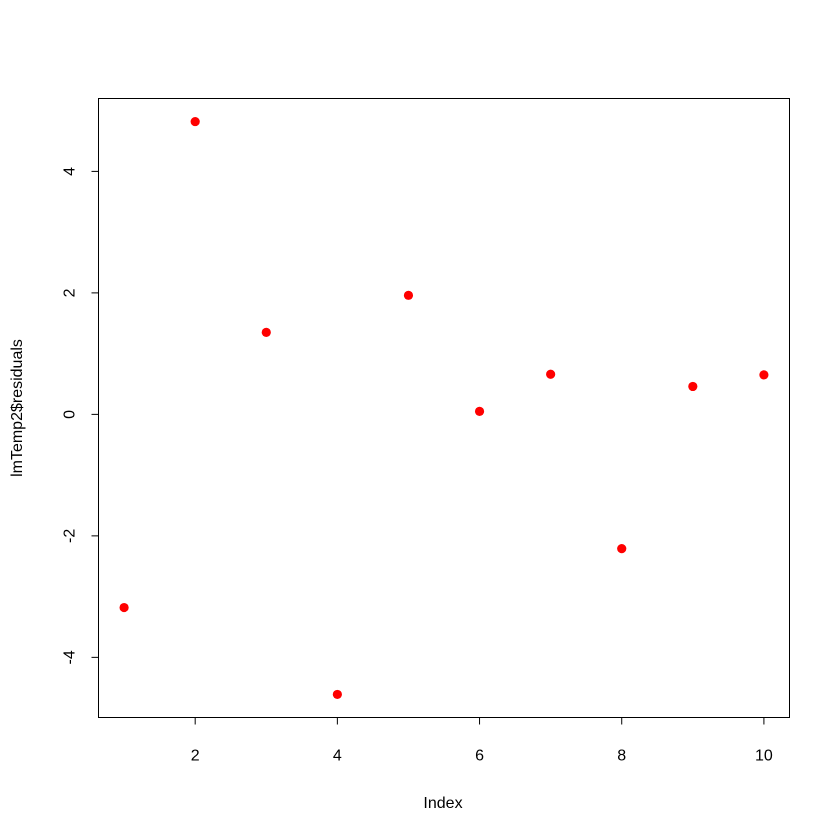  I want to click on y-axis-title: lmTemp2$residuals, so click(17, 408).